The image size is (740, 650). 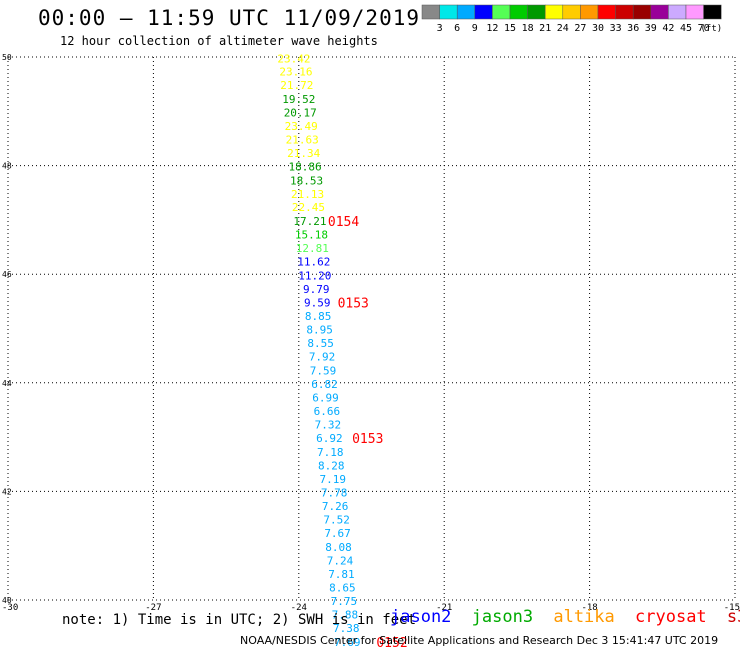 What do you see at coordinates (300, 112) in the screenshot?
I see `swh-value: 20.17` at bounding box center [300, 112].